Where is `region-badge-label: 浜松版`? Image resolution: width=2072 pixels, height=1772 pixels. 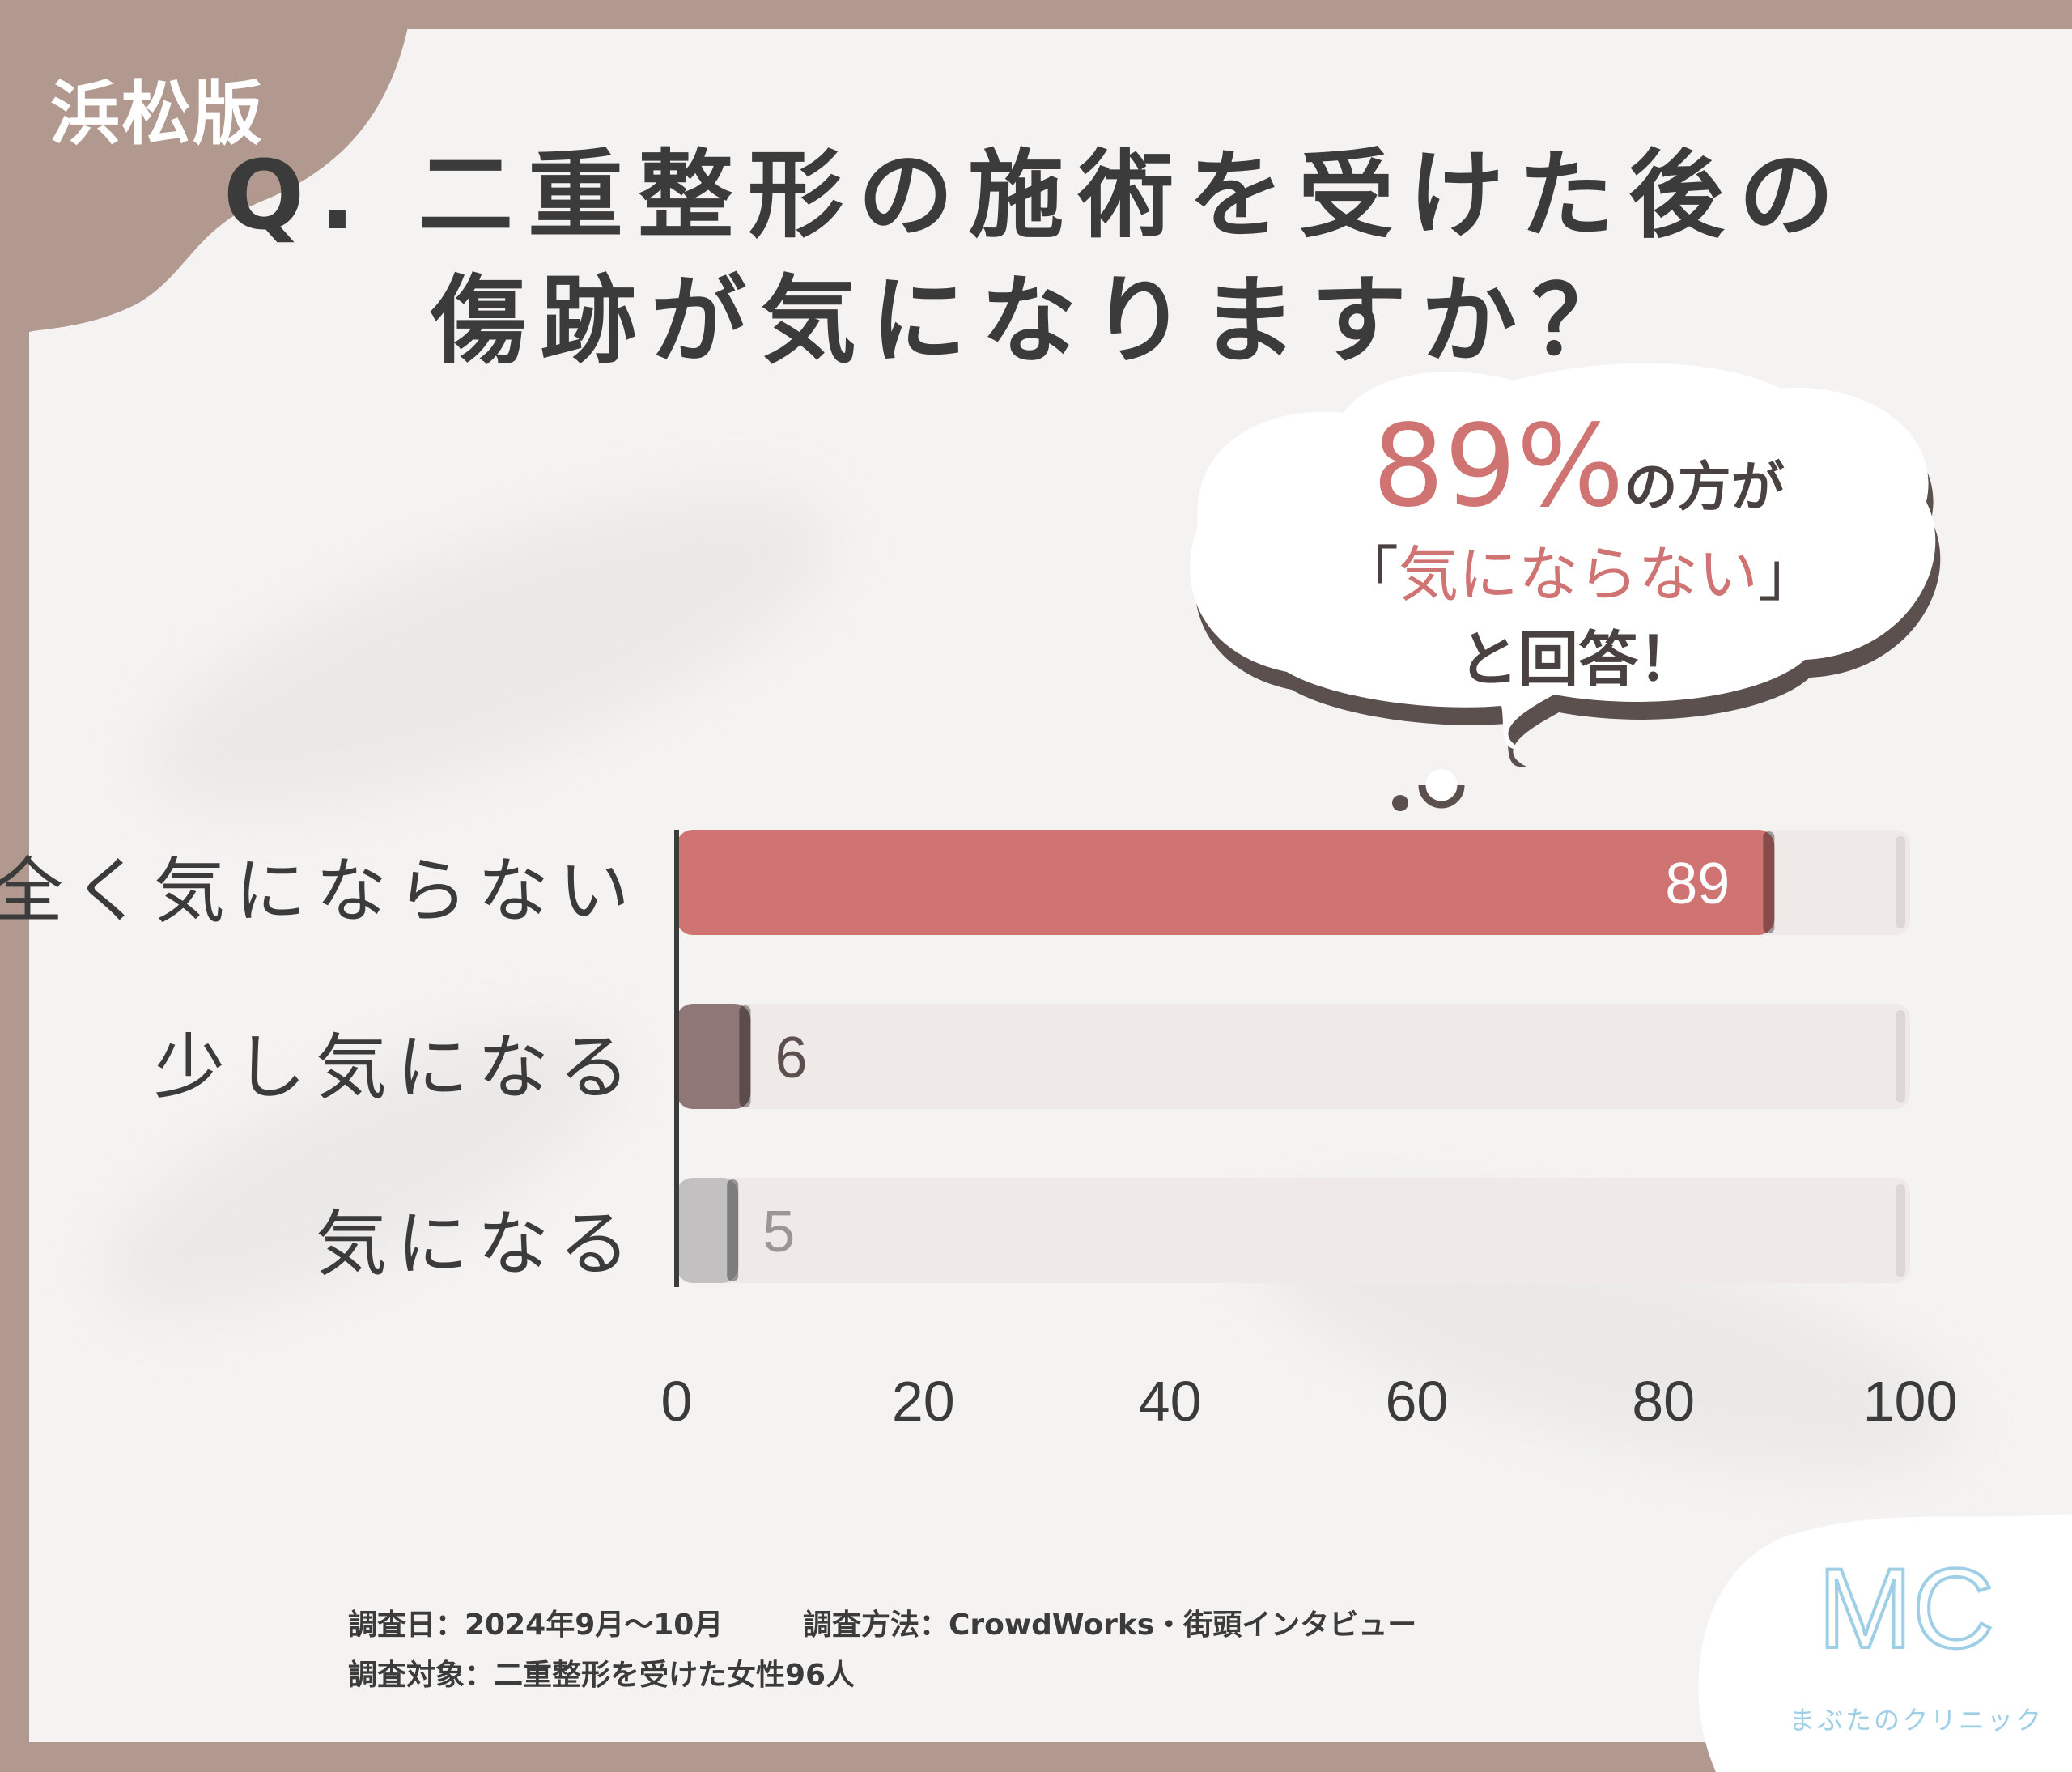 region-badge-label: 浜松版 is located at coordinates (157, 114).